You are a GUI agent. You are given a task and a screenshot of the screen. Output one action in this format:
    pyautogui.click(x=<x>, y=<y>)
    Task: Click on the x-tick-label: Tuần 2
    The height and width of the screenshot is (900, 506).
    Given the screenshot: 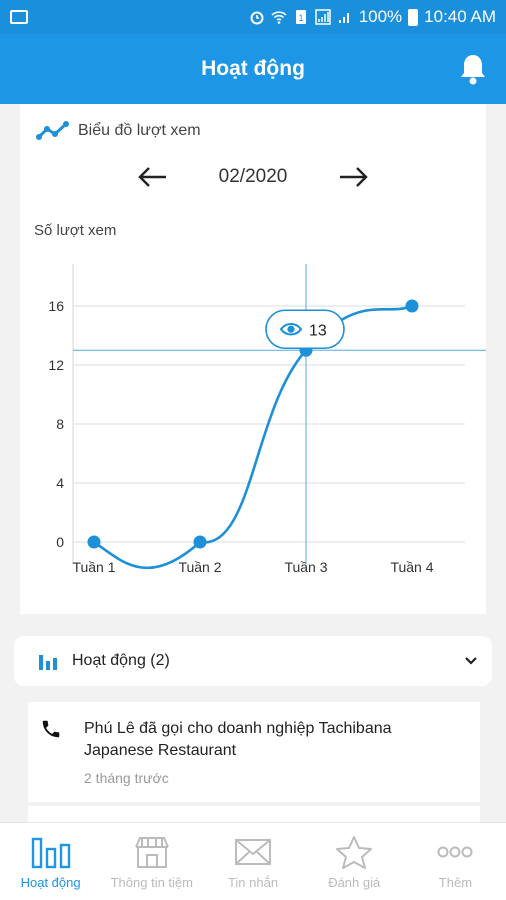 What is the action you would take?
    pyautogui.click(x=199, y=566)
    